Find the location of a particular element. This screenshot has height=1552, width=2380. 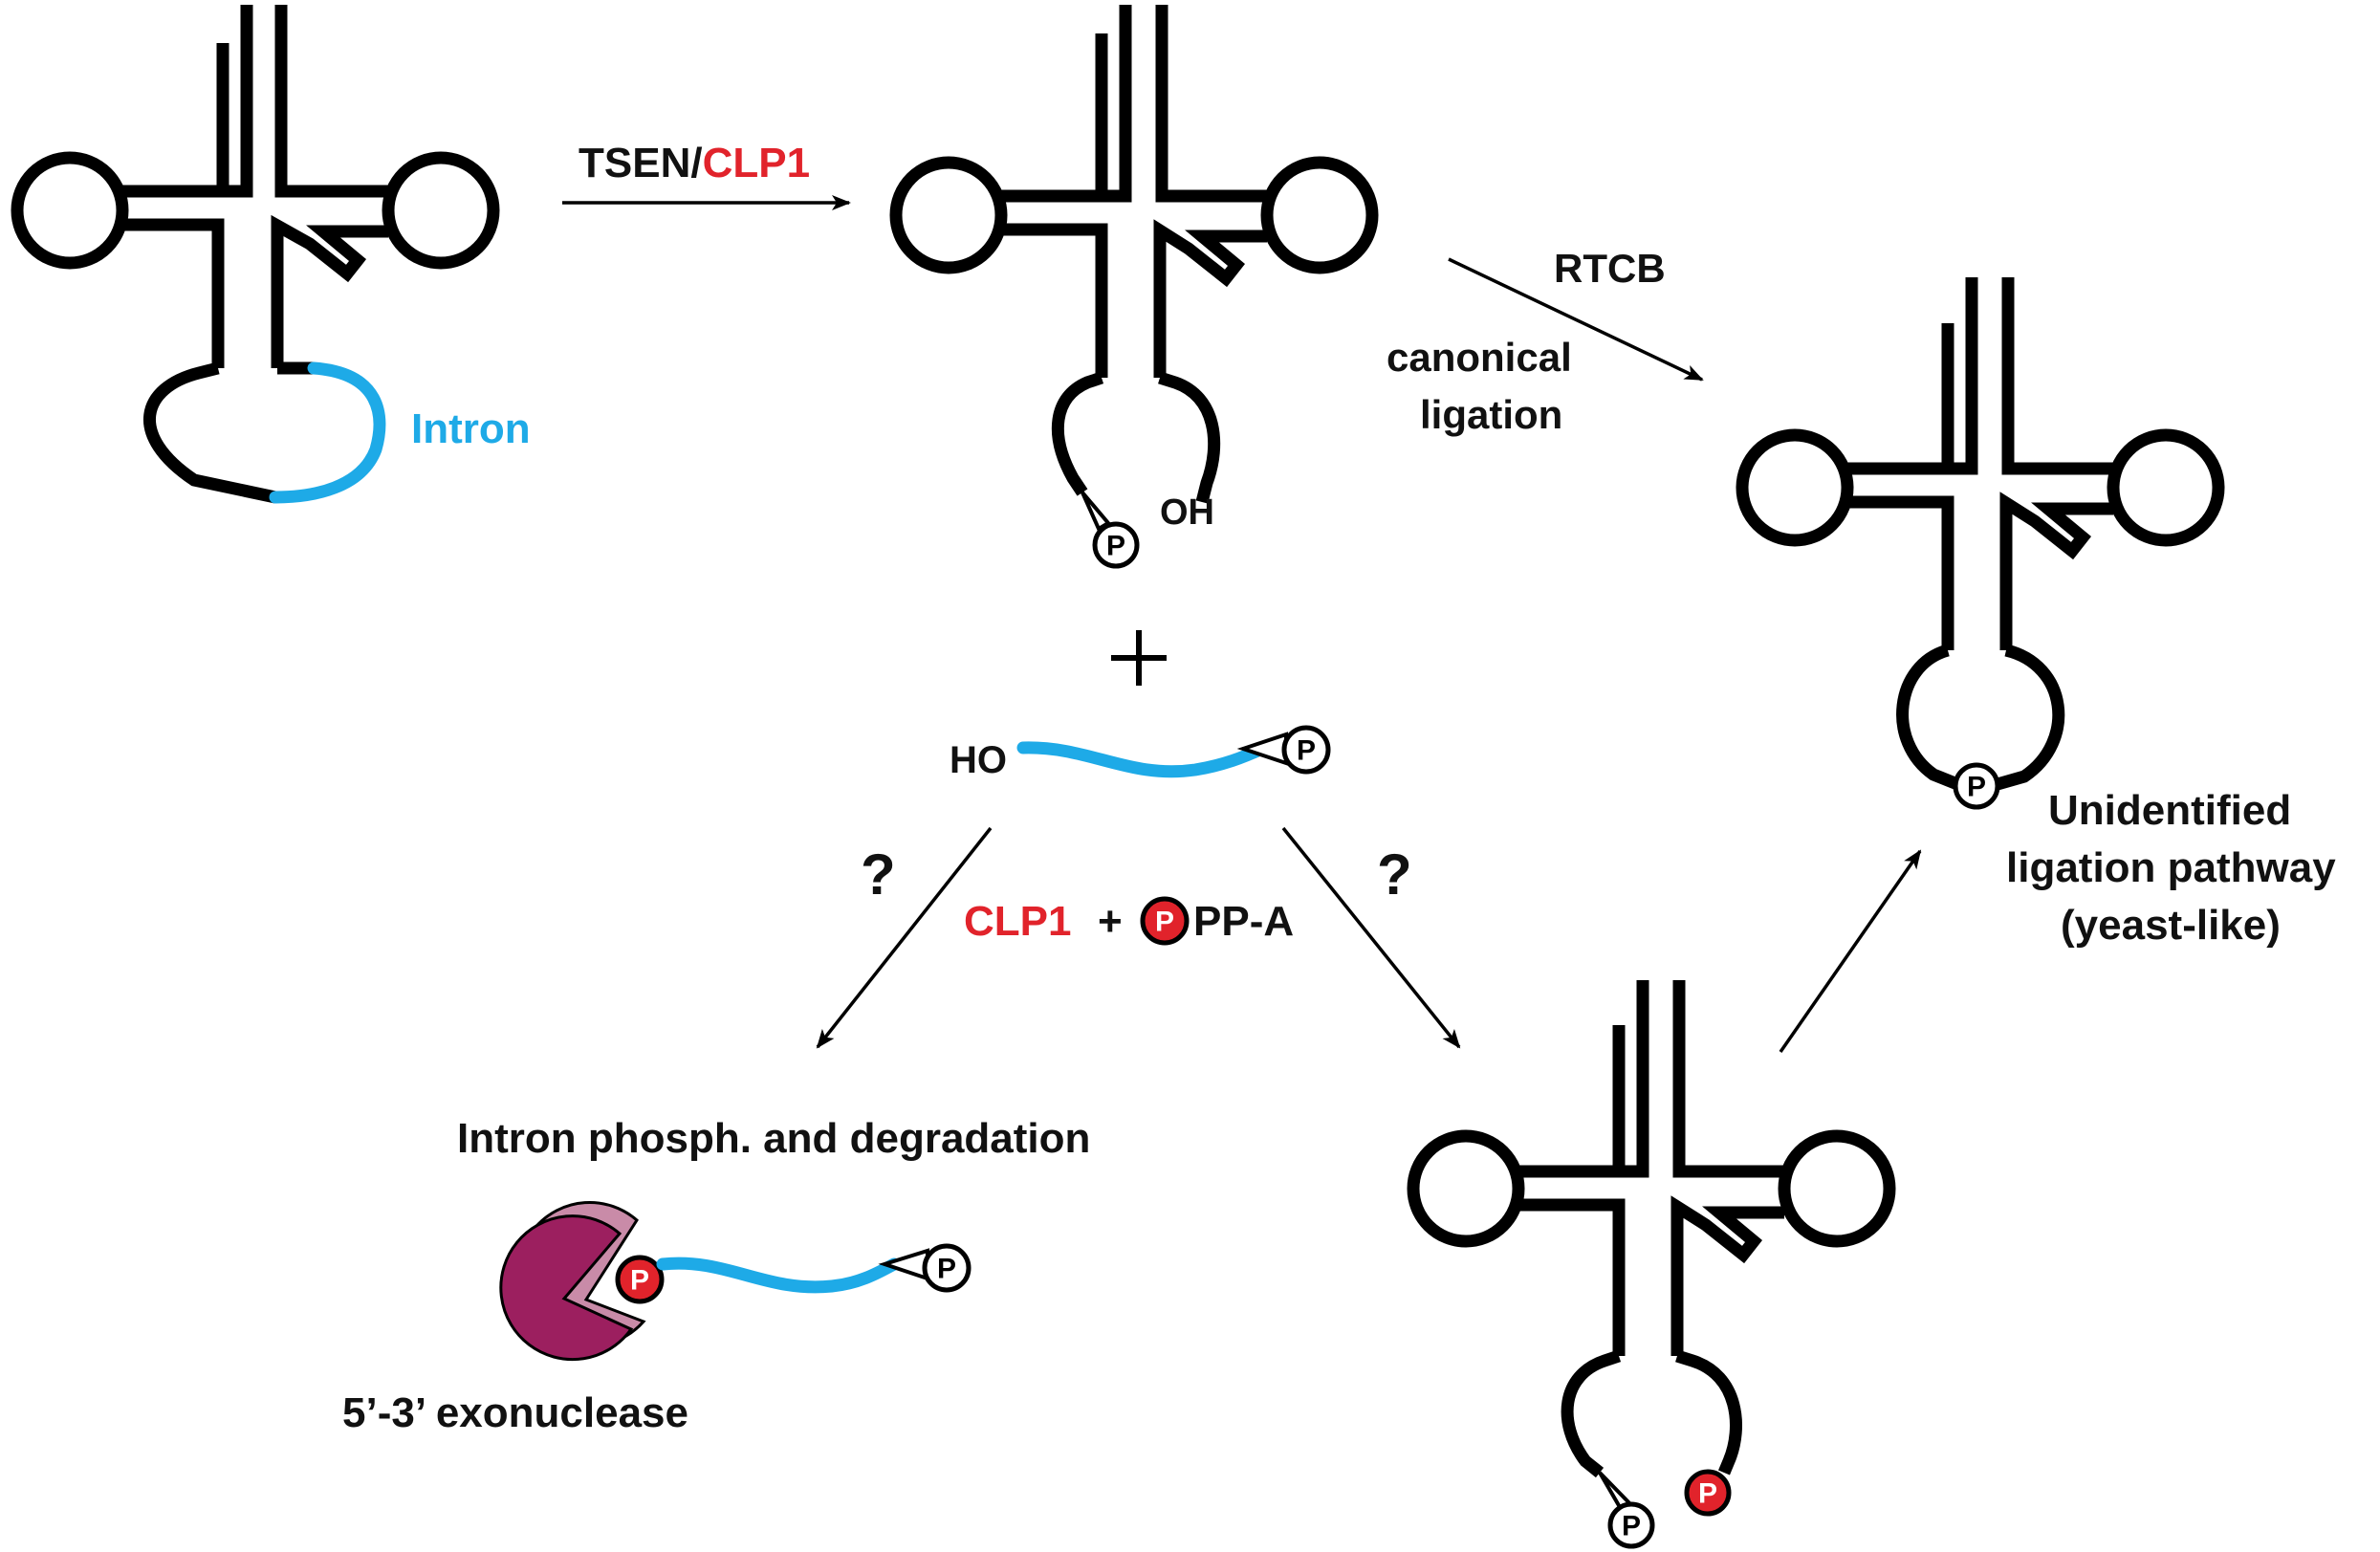

intron-cyclic-phosphate-icon is located at coordinates (1306, 750).